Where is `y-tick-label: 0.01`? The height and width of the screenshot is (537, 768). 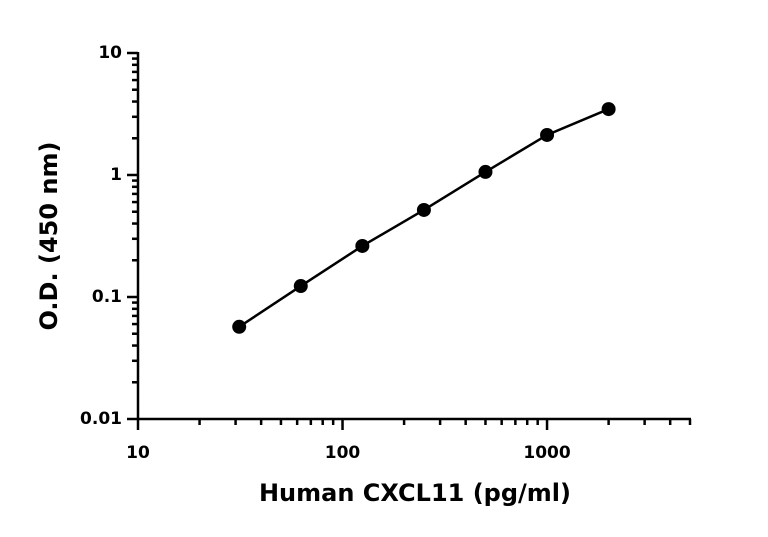 y-tick-label: 0.01 is located at coordinates (101, 419).